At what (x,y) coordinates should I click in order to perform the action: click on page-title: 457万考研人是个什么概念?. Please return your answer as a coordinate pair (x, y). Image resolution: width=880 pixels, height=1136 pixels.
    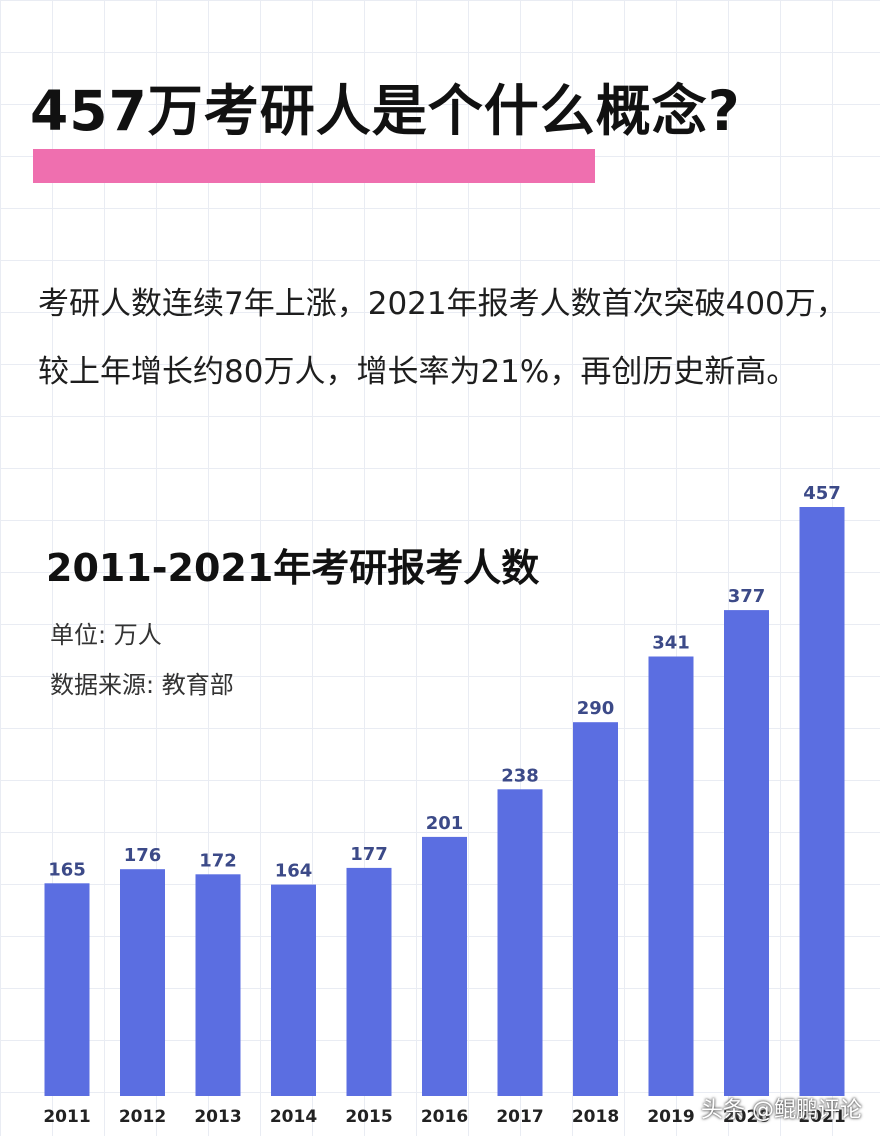
    Looking at the image, I should click on (385, 111).